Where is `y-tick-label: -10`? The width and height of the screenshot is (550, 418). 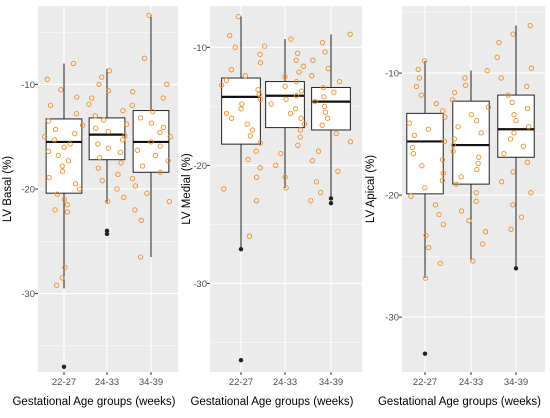 y-tick-label: -10 is located at coordinates (200, 48).